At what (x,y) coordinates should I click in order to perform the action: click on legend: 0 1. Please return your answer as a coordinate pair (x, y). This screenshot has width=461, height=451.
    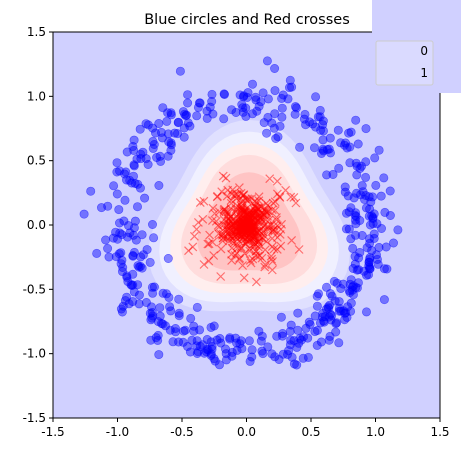
    Looking at the image, I should click on (416, 46).